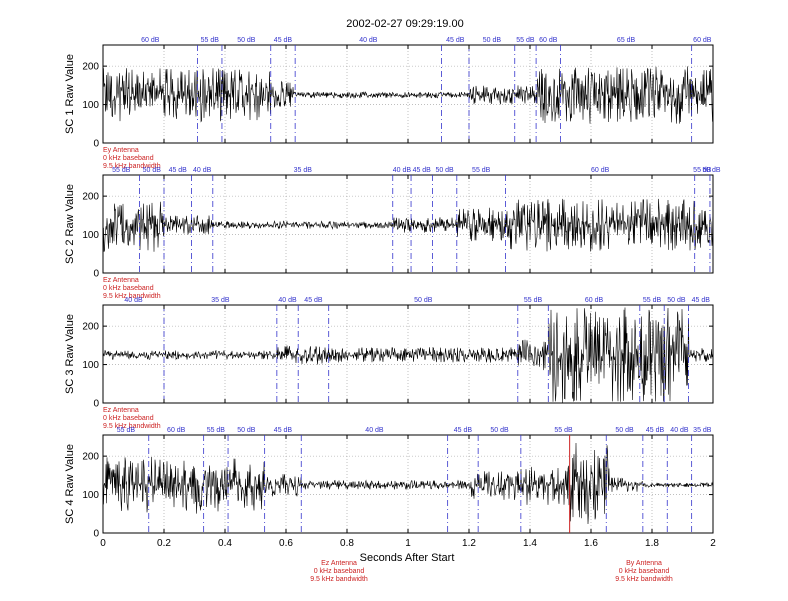 This screenshot has width=788, height=601. What do you see at coordinates (164, 543) in the screenshot?
I see `x-tick-label: 0.2` at bounding box center [164, 543].